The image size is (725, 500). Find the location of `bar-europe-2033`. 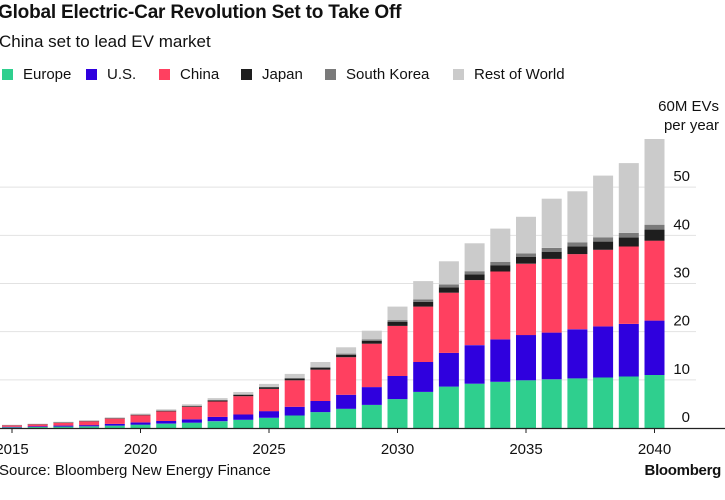

bar-europe-2033 is located at coordinates (474, 405).